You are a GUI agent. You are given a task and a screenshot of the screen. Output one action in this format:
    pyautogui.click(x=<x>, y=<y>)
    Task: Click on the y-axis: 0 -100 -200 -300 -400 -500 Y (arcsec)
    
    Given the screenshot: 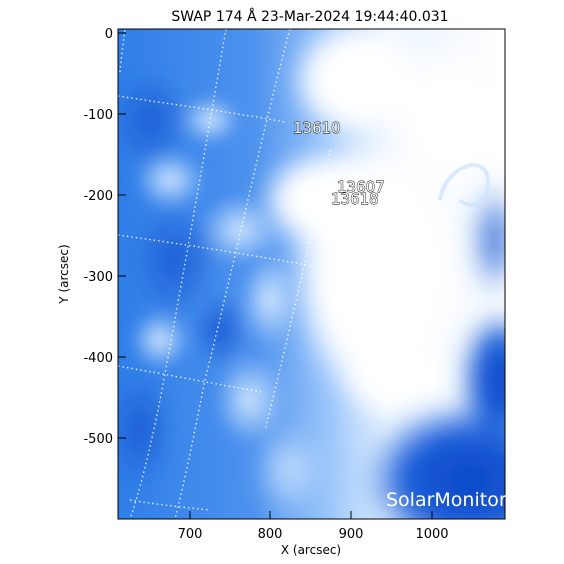 What is the action you would take?
    pyautogui.click(x=91, y=237)
    